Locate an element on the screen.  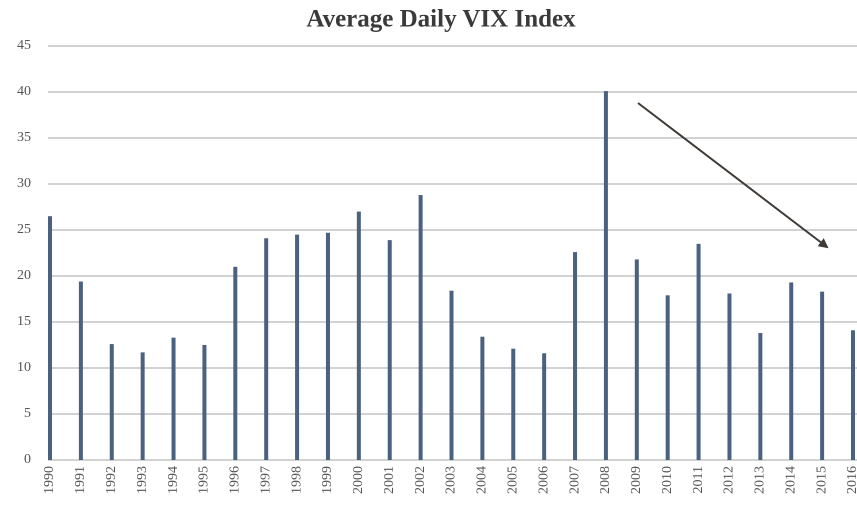
x-tick-label: 2014 is located at coordinates (790, 480).